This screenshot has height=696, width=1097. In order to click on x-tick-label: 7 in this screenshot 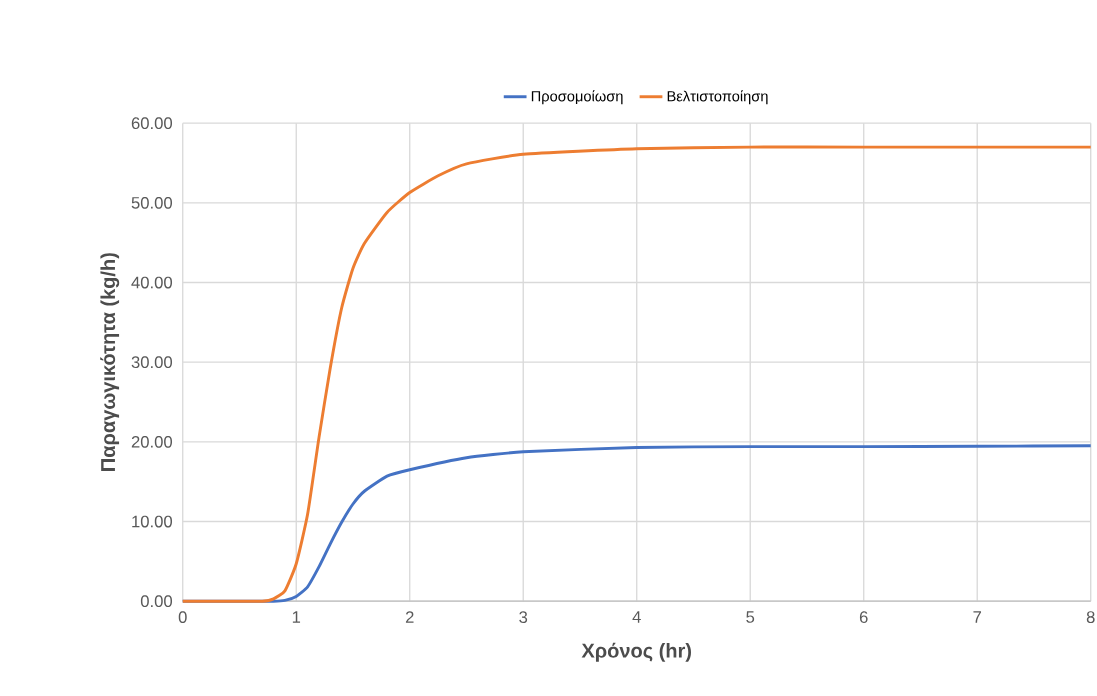, I will do `click(977, 617)`.